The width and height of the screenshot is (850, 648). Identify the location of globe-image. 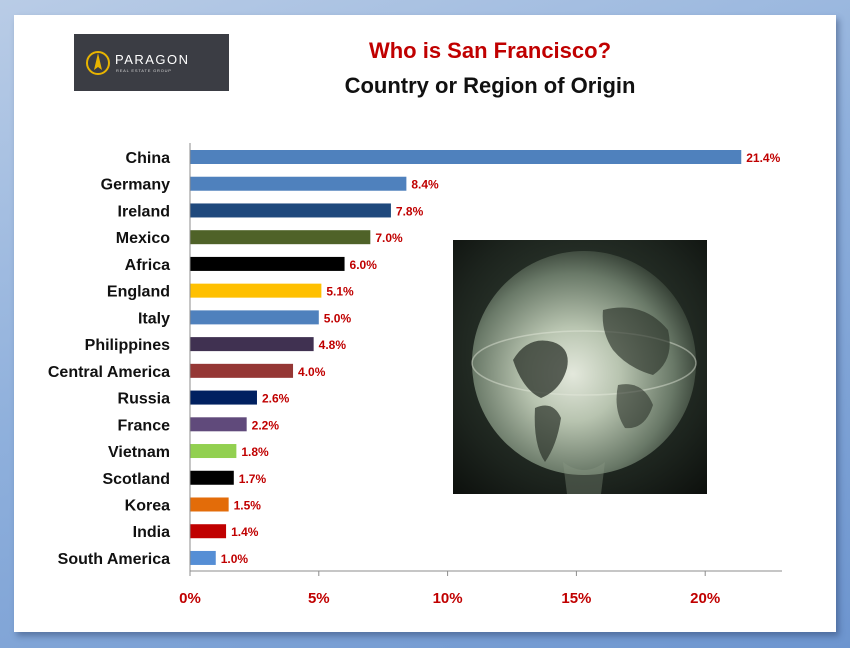
(580, 367).